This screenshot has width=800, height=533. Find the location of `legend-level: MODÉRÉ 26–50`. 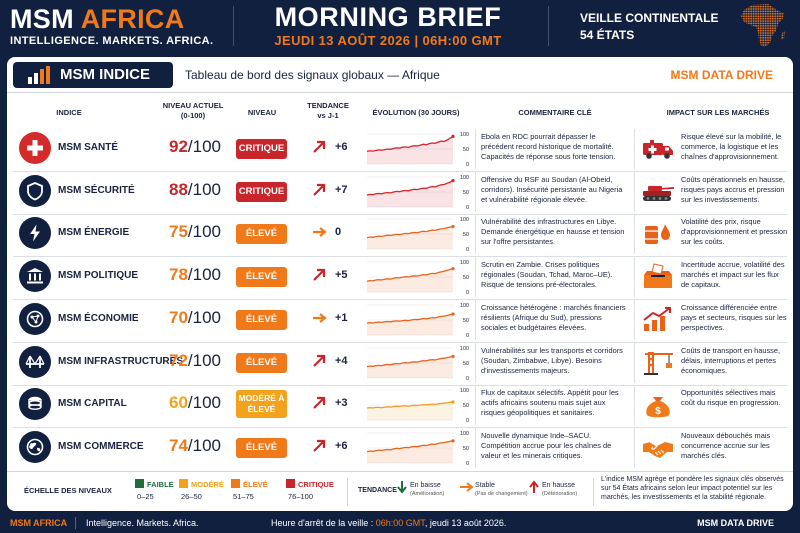

legend-level: MODÉRÉ 26–50 is located at coordinates (201, 490).